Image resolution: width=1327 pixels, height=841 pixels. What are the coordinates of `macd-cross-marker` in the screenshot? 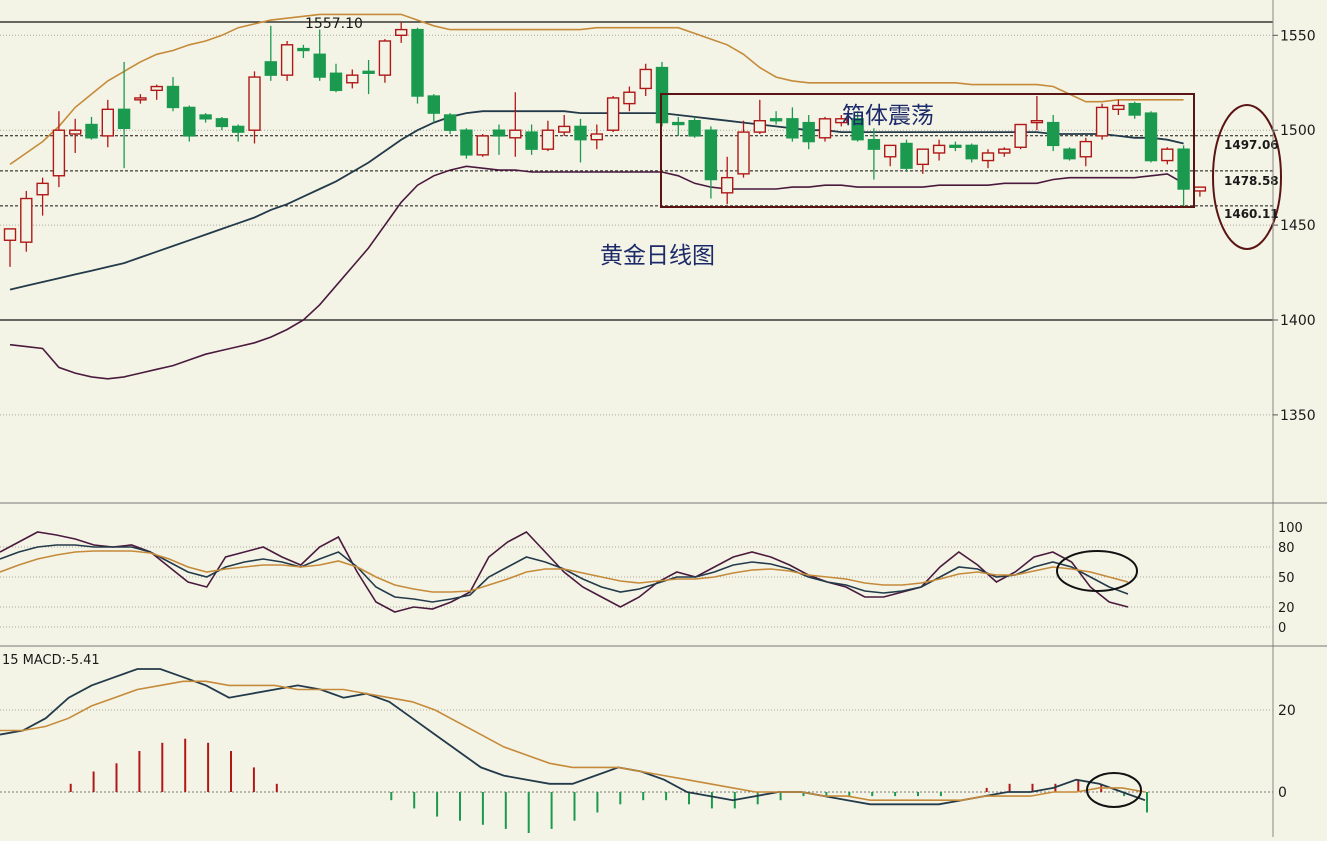 It's located at (1114, 790).